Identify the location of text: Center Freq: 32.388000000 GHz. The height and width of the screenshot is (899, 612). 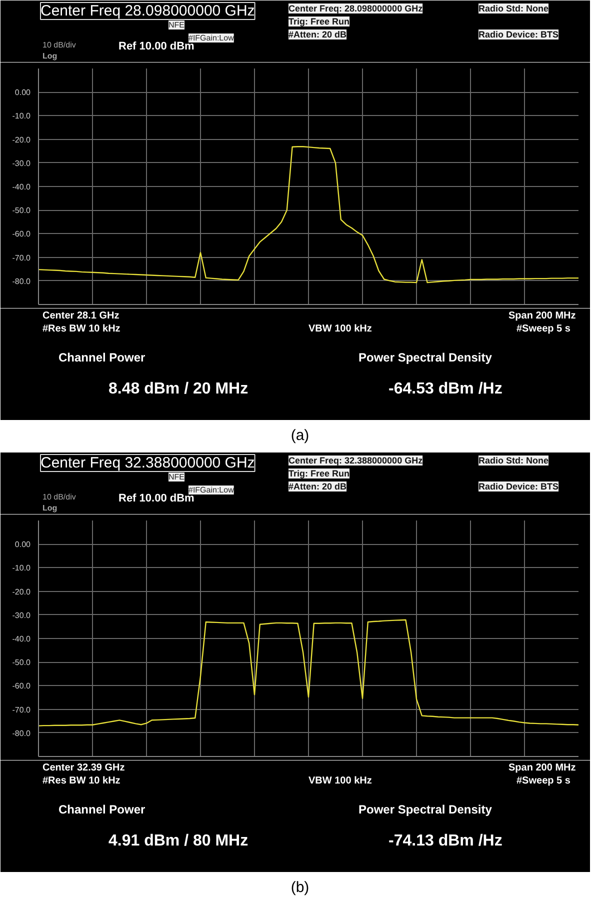
(356, 461).